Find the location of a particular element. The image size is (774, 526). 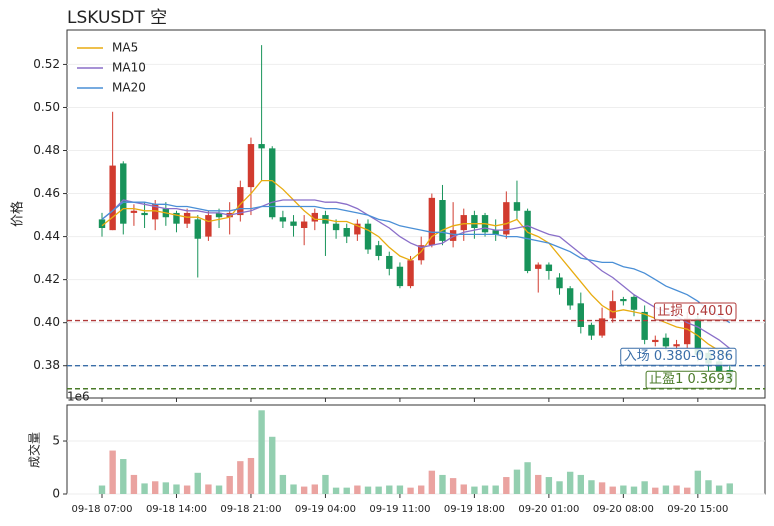

y-axis-label: 价格 is located at coordinates (18, 214).